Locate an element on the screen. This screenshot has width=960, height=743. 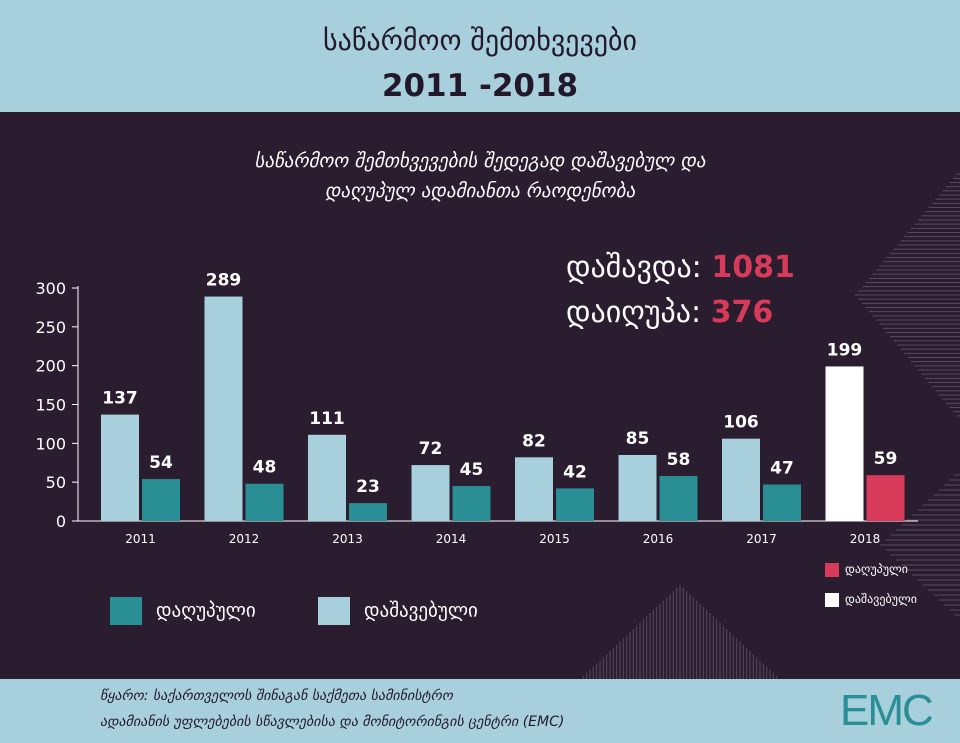
legend-item-killed: დაღუპული is located at coordinates (183, 611).